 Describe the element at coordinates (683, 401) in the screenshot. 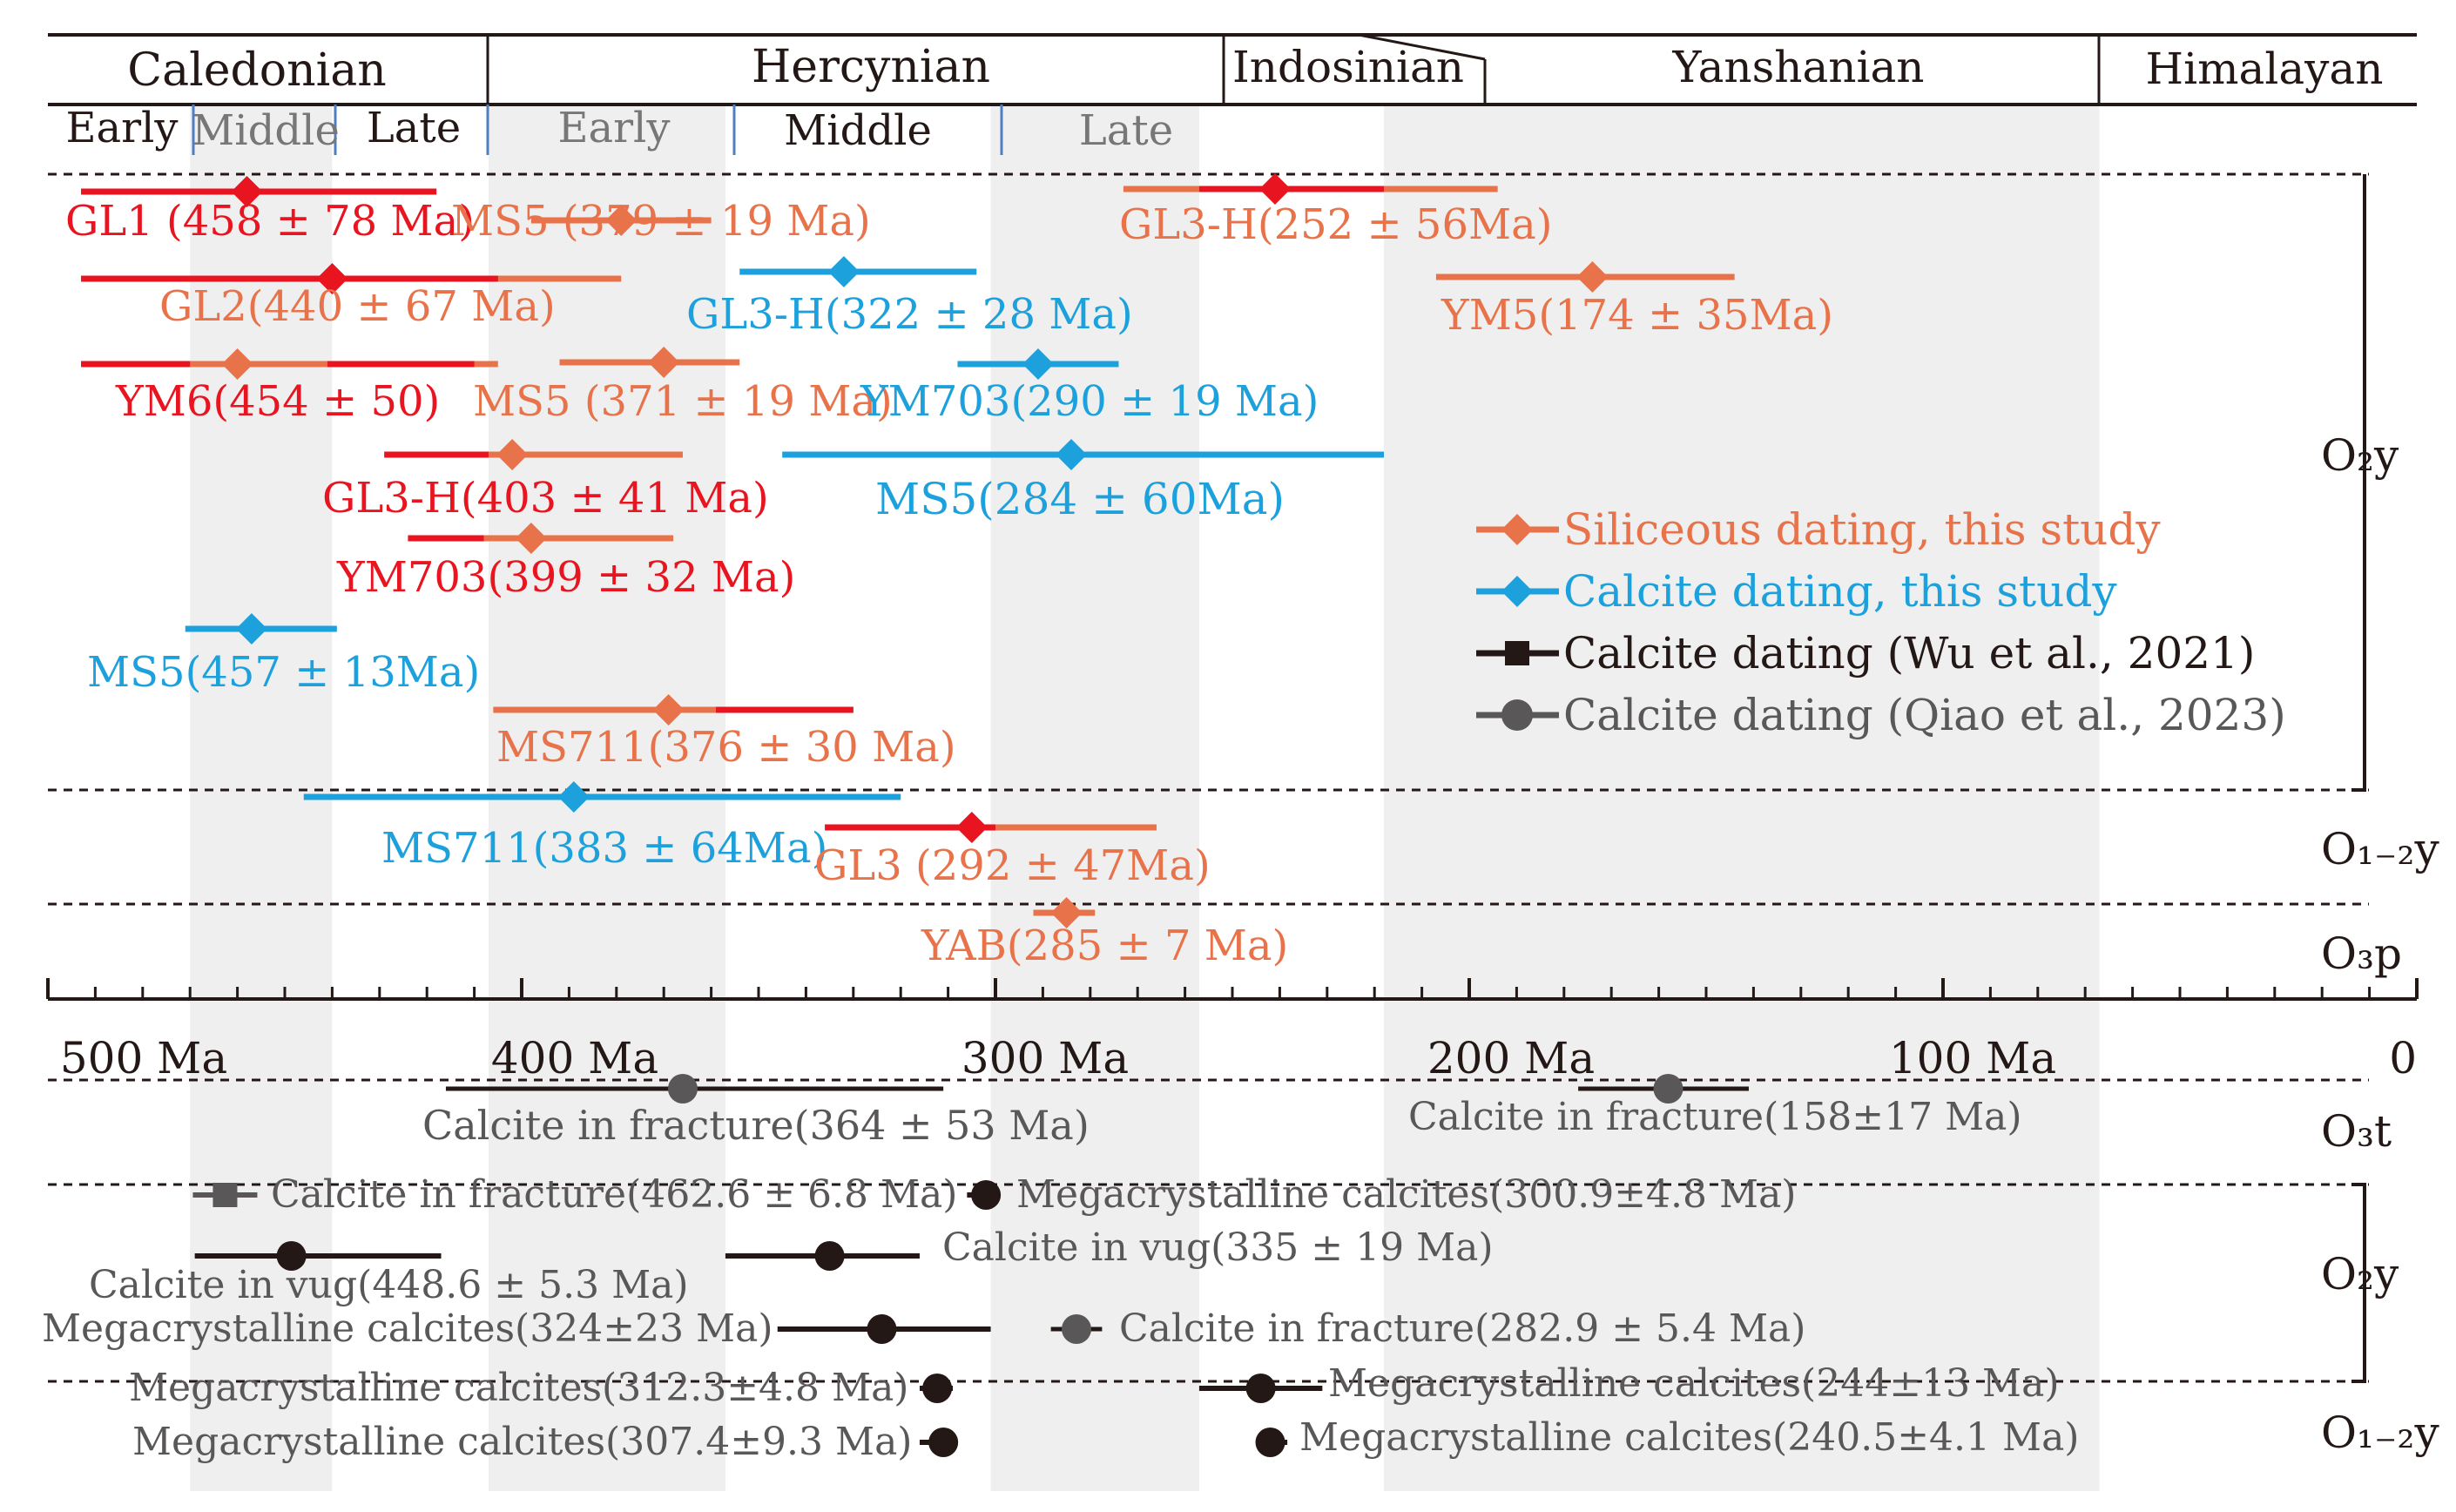

I see `series-7-ms5-371-19-ma-label: MS5 (371 ± 19 Ma)` at that location.